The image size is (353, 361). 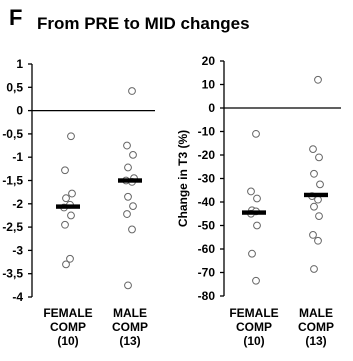 What do you see at coordinates (207, 202) in the screenshot?
I see `y-tick-label: -40` at bounding box center [207, 202].